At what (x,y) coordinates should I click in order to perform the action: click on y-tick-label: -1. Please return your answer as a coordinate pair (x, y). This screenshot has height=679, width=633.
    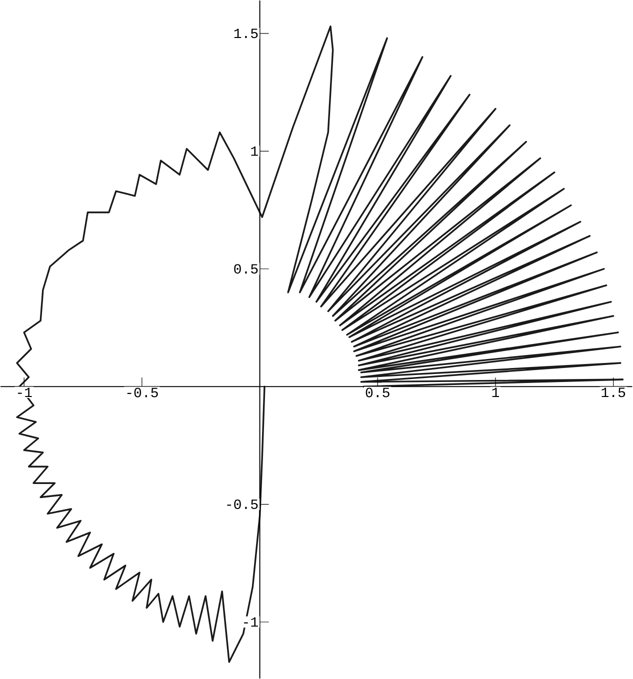
    Looking at the image, I should click on (251, 622).